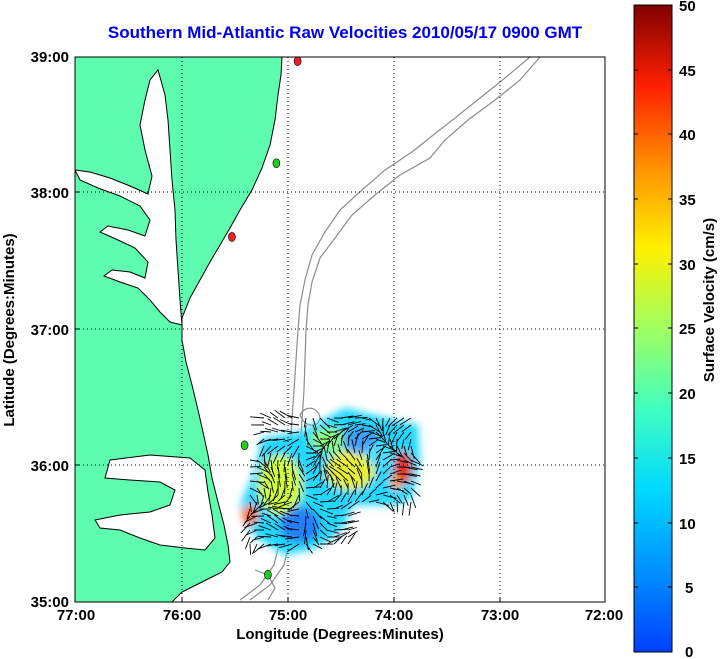 This screenshot has height=659, width=724. I want to click on green-station, so click(244, 445).